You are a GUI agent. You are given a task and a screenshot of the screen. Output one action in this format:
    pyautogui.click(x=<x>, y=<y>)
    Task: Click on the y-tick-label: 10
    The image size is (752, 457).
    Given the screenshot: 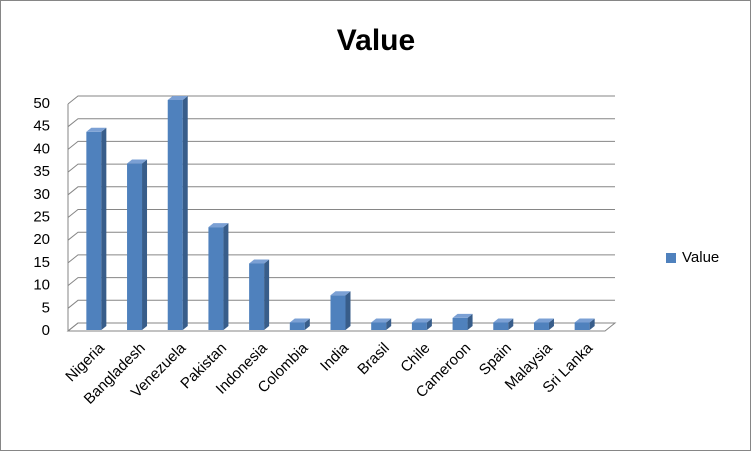 What is the action you would take?
    pyautogui.click(x=41, y=285)
    